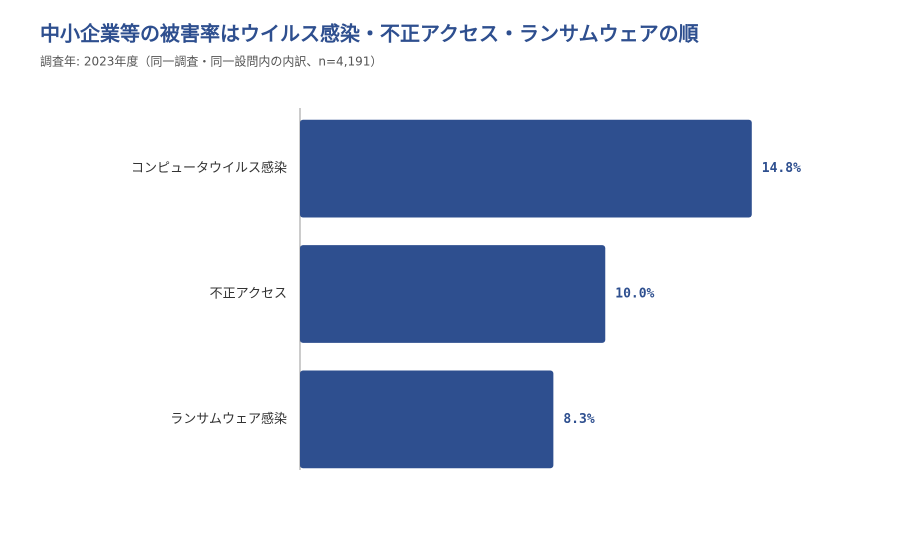  What do you see at coordinates (211, 61) in the screenshot?
I see `chart-subtitle: 調査年: 2023年度（同一調査・同一設問内の内訳、n=4,191）` at bounding box center [211, 61].